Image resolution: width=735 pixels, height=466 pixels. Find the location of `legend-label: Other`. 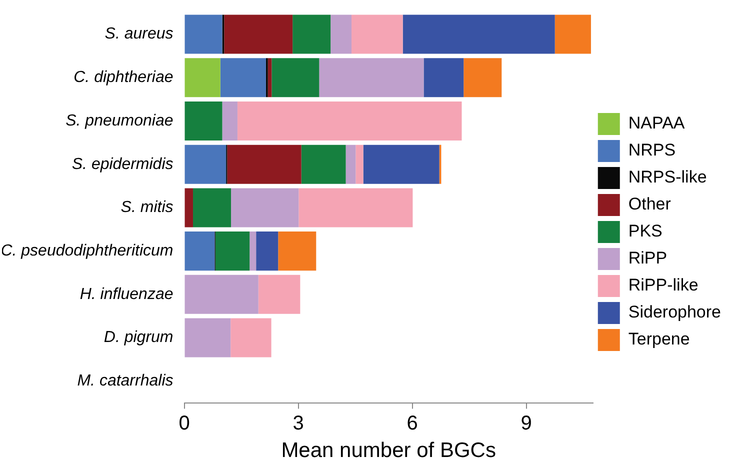

legend-label: Other is located at coordinates (650, 204).